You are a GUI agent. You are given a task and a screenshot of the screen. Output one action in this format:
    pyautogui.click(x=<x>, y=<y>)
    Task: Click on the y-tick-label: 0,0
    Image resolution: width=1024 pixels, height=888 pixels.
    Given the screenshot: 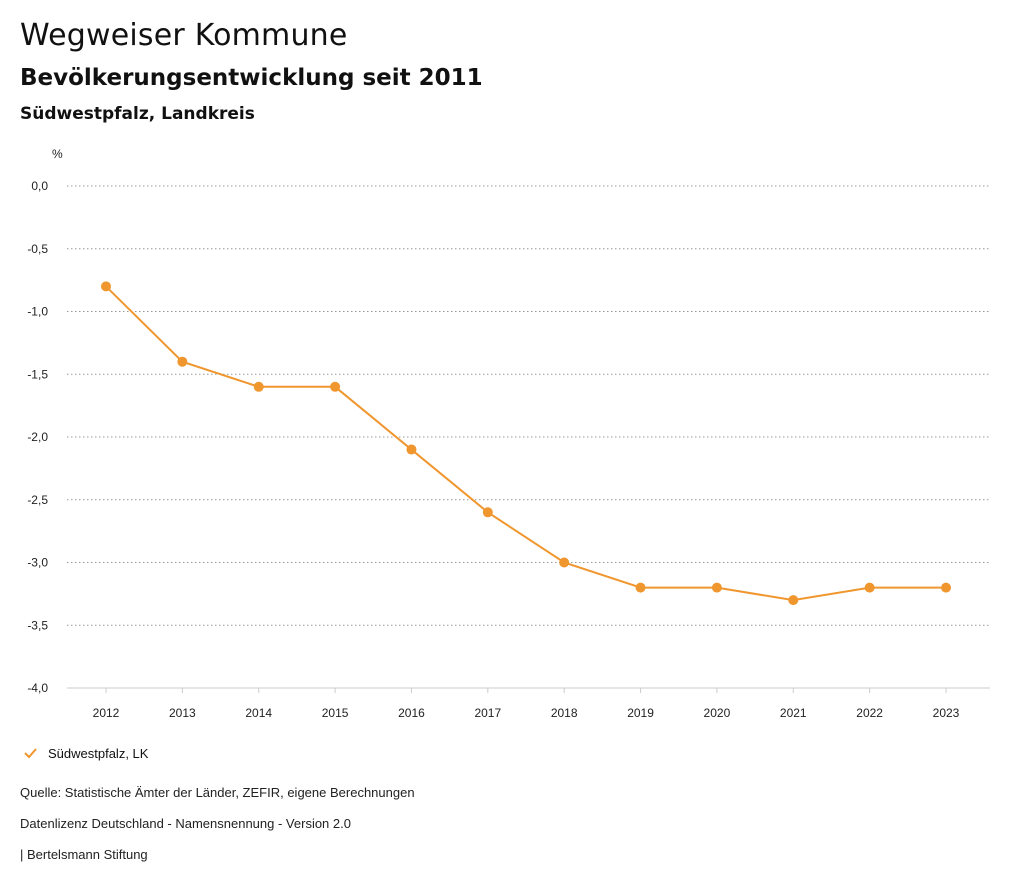 What is the action you would take?
    pyautogui.click(x=39, y=186)
    